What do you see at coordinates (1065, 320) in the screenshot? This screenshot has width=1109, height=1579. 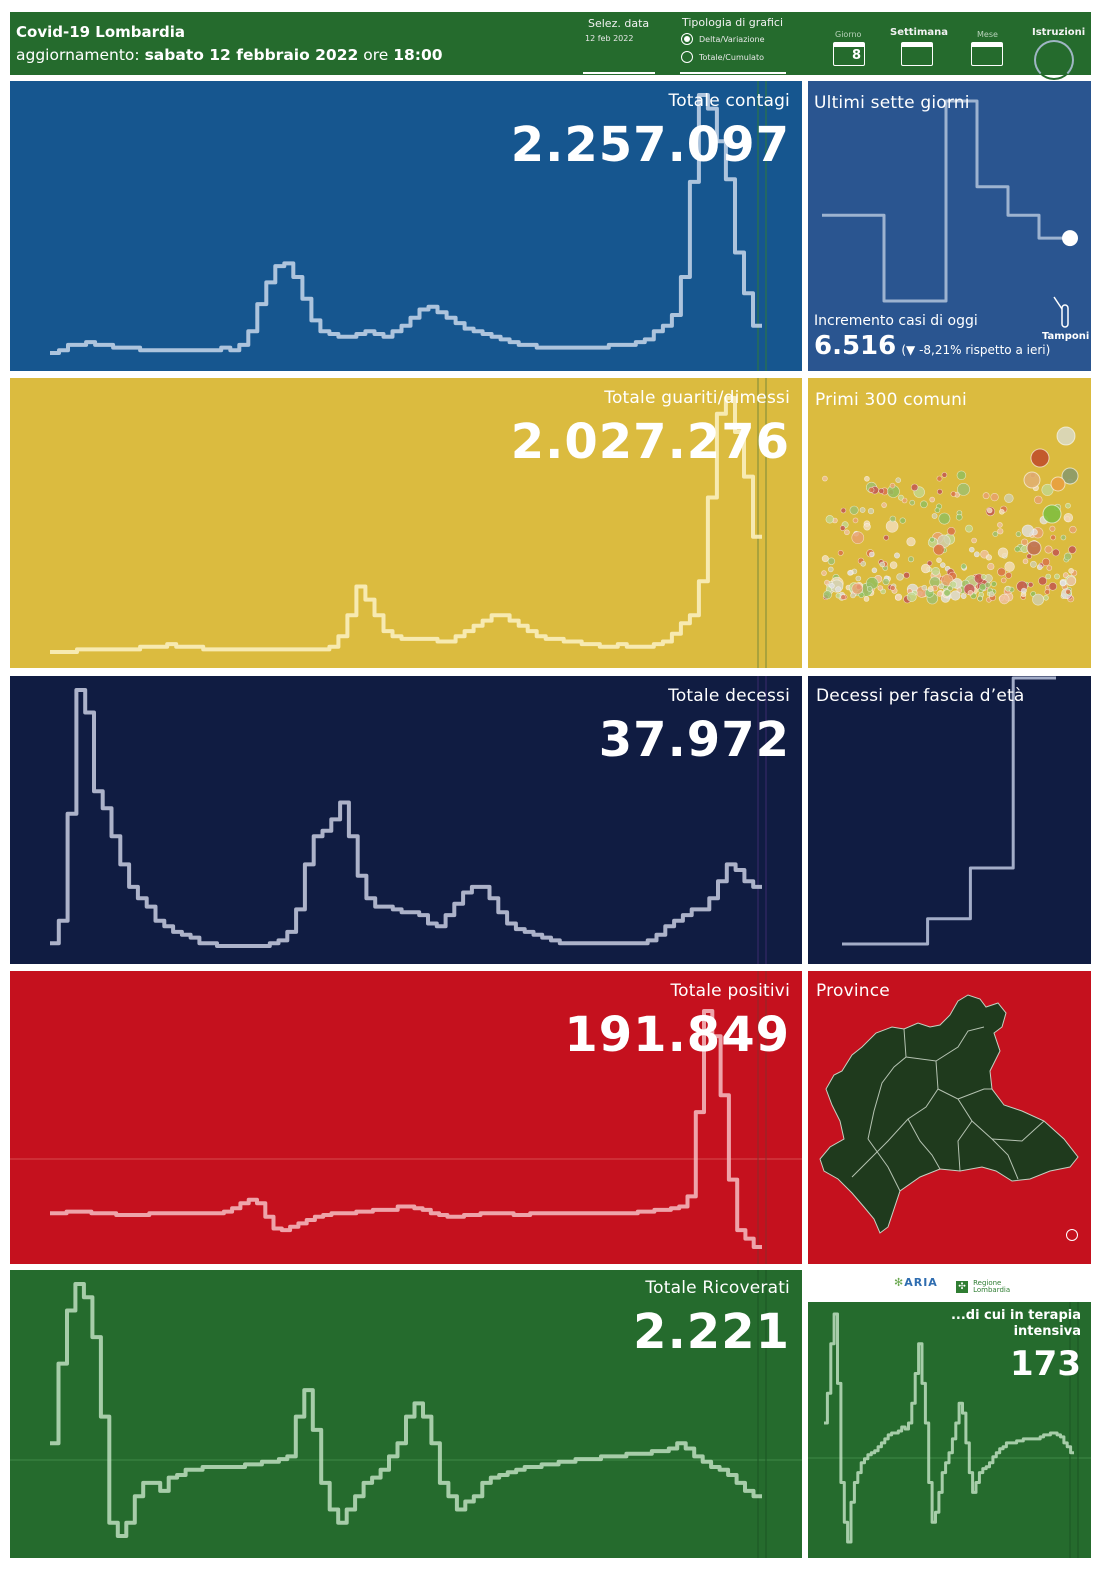 I see `tamponi-button: Tamponi` at bounding box center [1065, 320].